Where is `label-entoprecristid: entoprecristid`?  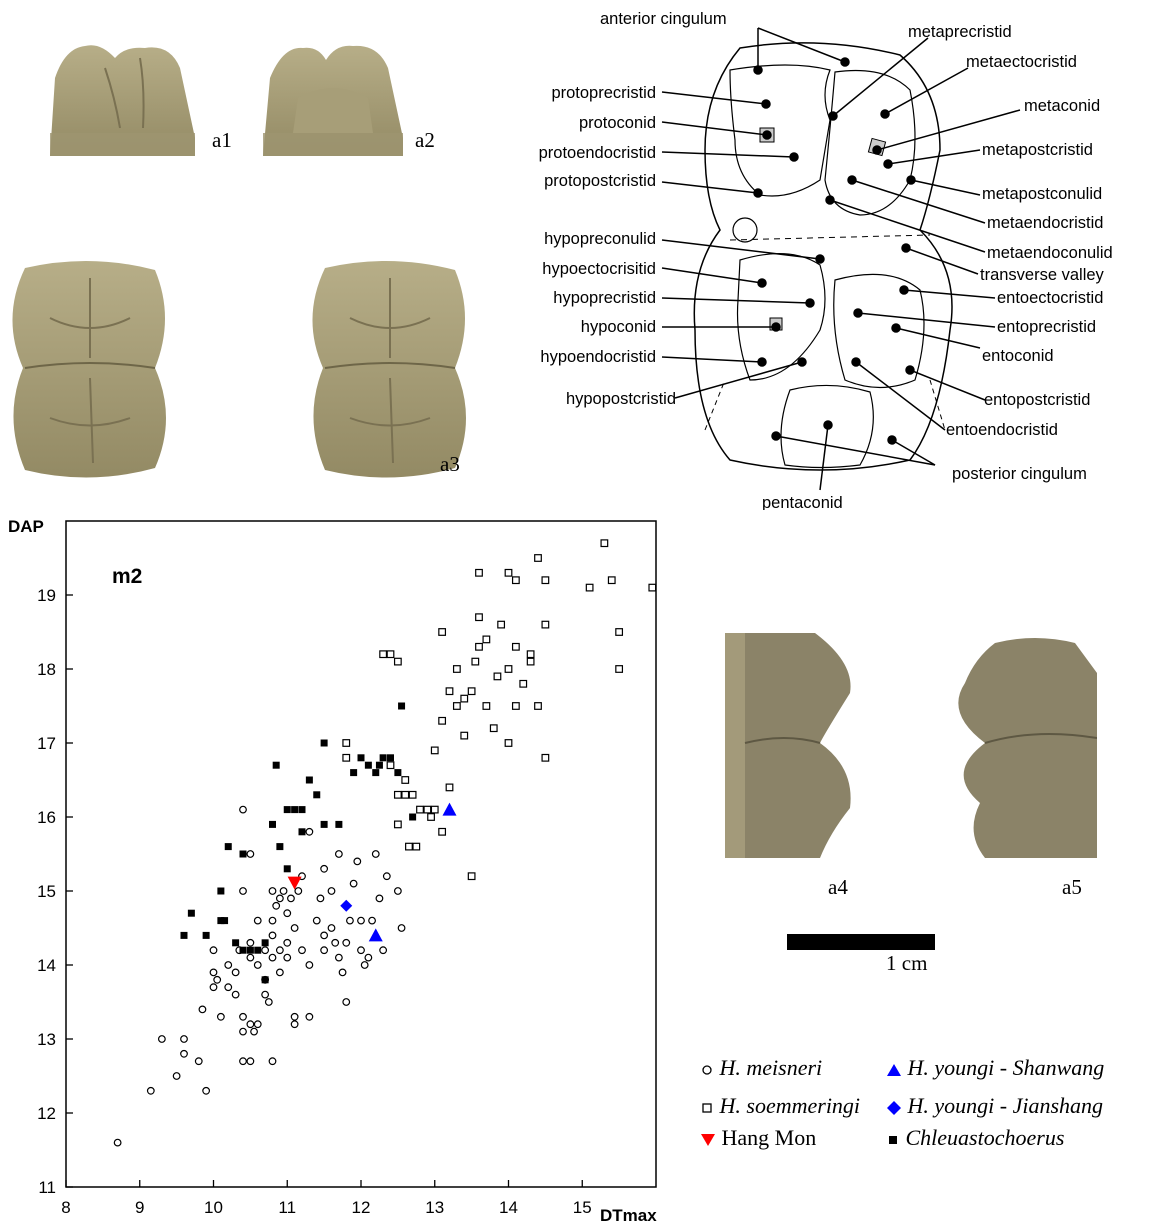 label-entoprecristid: entoprecristid is located at coordinates (1046, 327).